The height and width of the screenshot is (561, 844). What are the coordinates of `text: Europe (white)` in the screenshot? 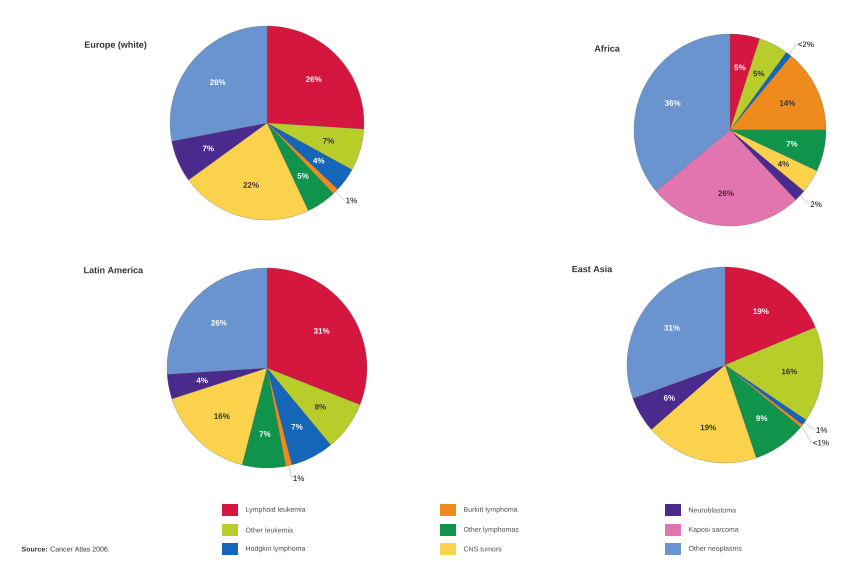 It's located at (115, 45).